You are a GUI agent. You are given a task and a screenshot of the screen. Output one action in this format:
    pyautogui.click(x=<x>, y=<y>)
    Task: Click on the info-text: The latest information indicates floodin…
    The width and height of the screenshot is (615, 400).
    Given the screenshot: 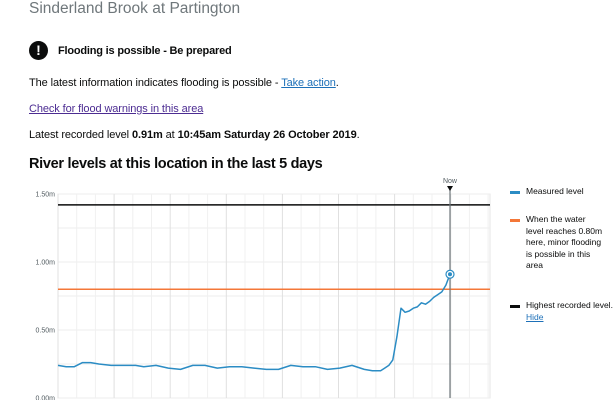 What is the action you would take?
    pyautogui.click(x=155, y=83)
    